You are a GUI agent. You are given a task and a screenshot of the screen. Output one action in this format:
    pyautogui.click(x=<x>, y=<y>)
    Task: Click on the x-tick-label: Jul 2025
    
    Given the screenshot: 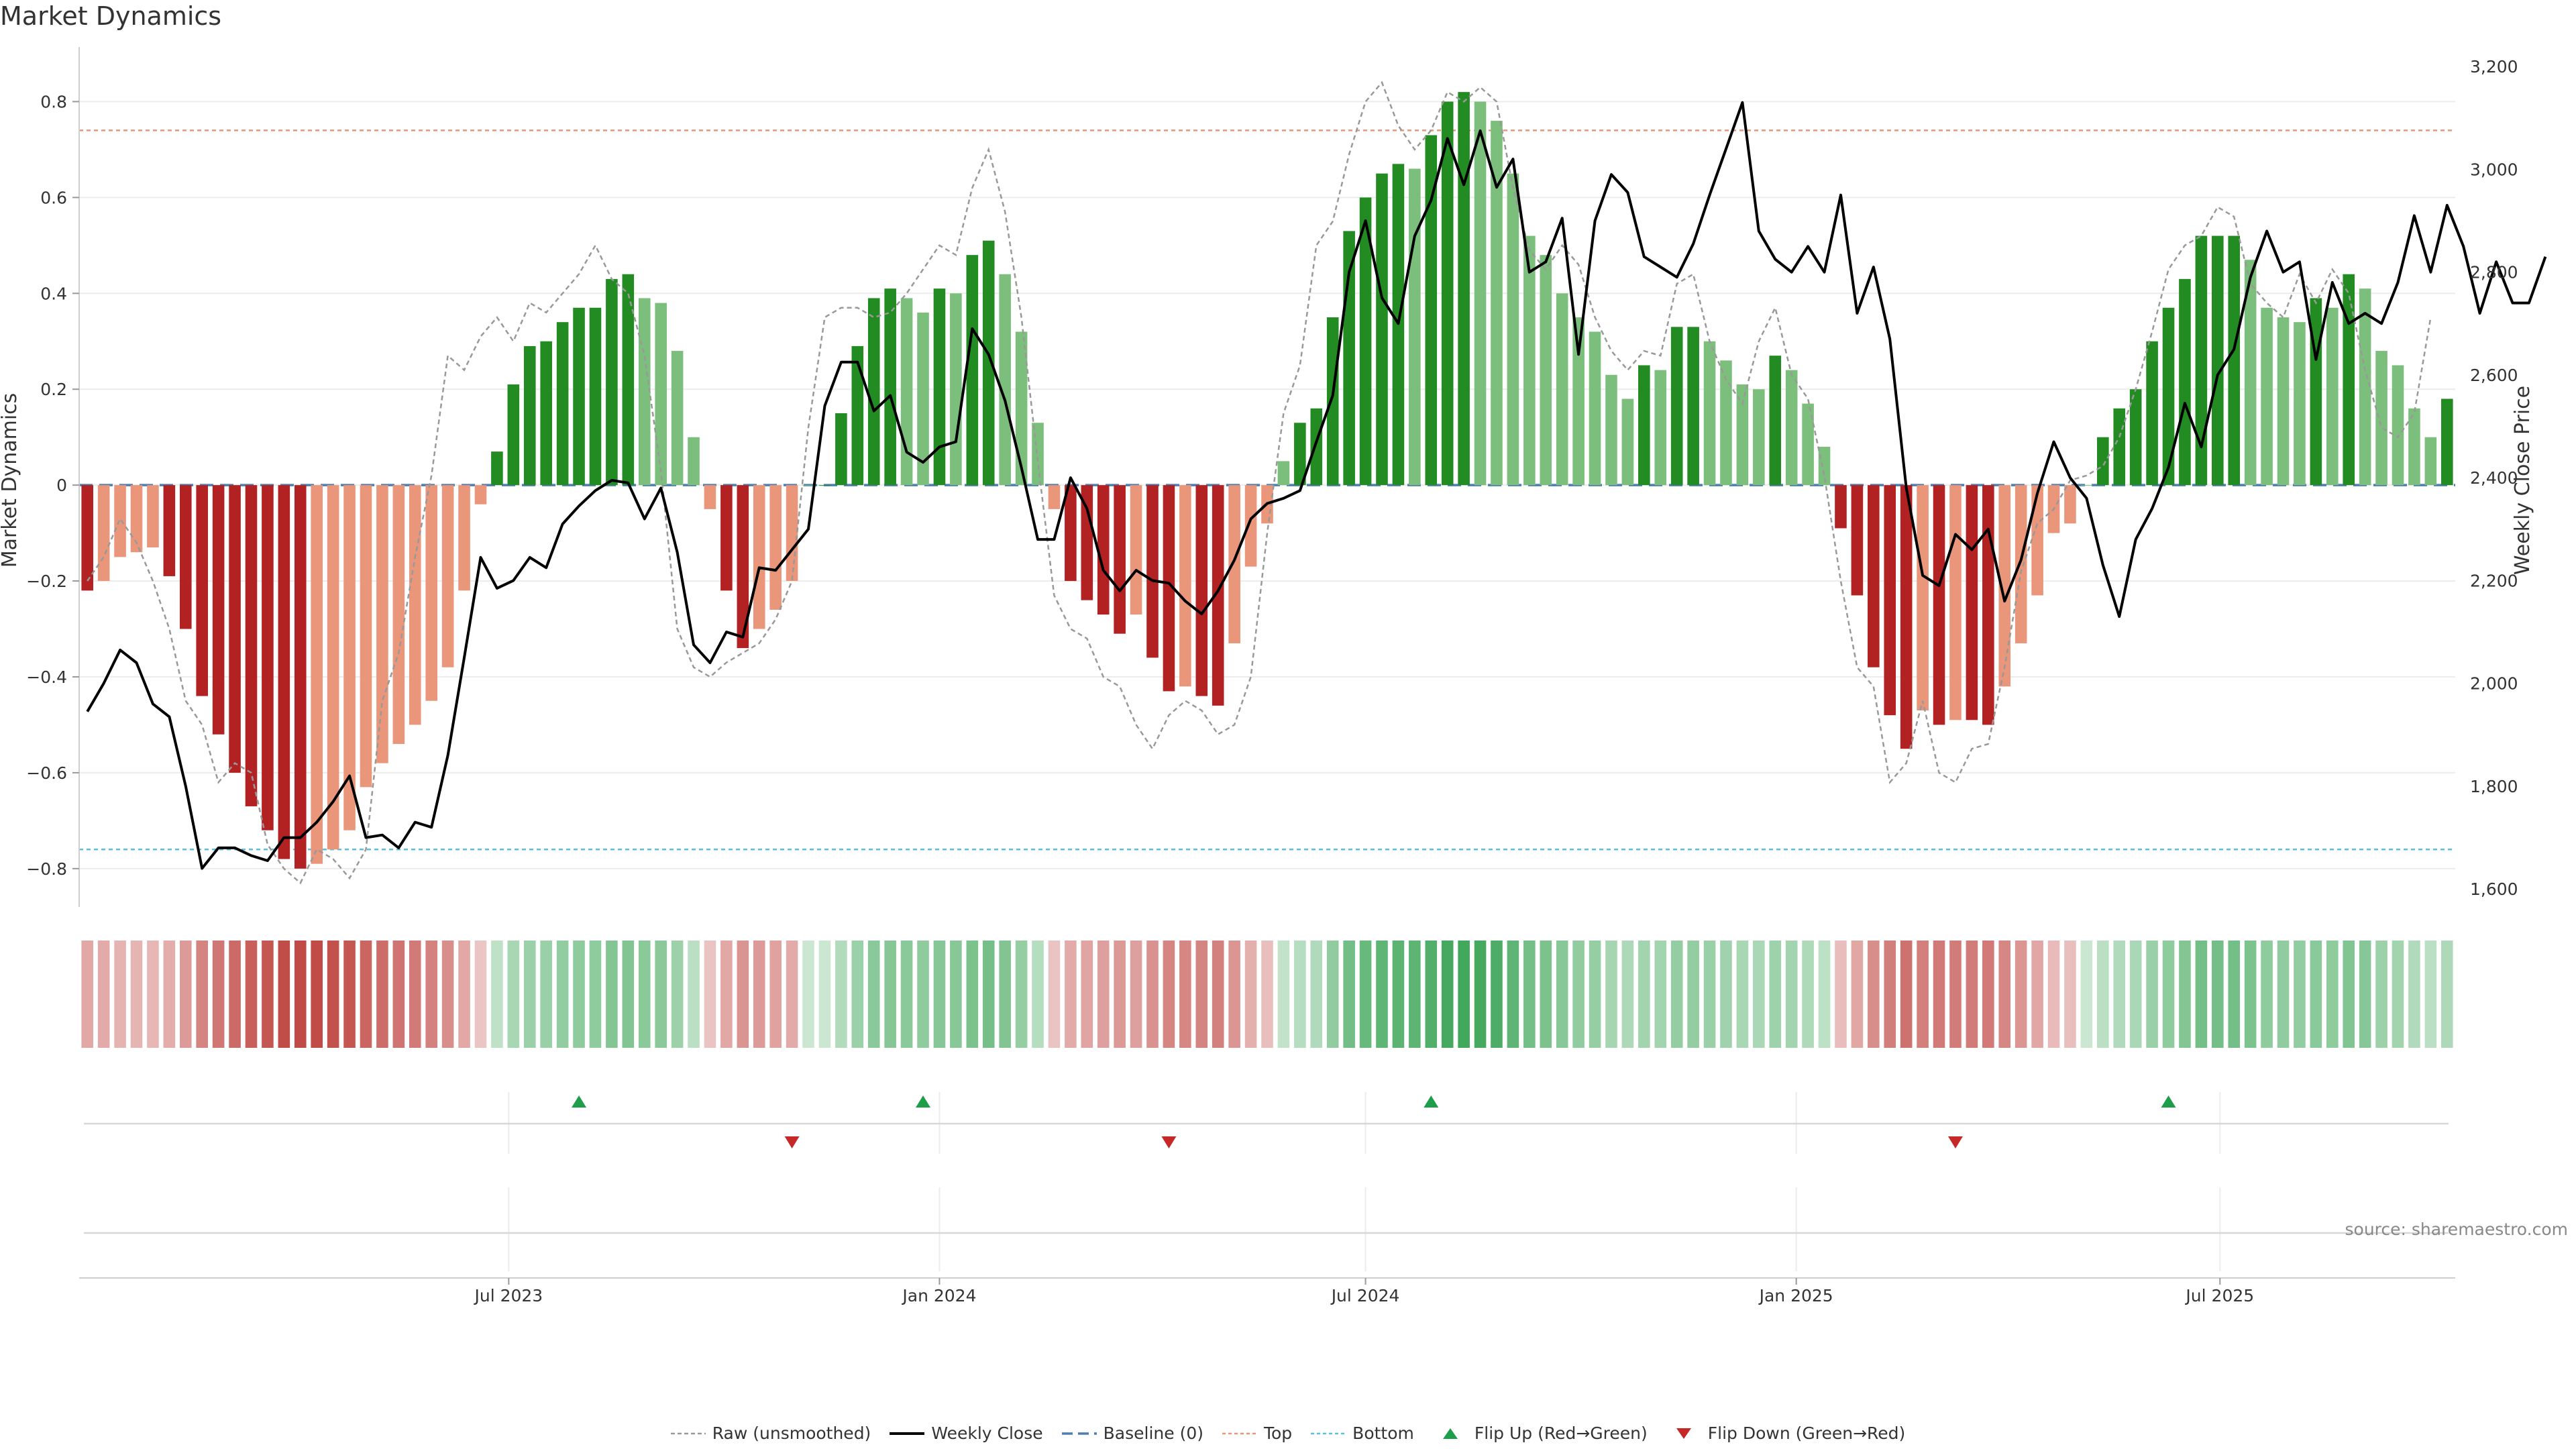 What is the action you would take?
    pyautogui.click(x=2219, y=1295)
    